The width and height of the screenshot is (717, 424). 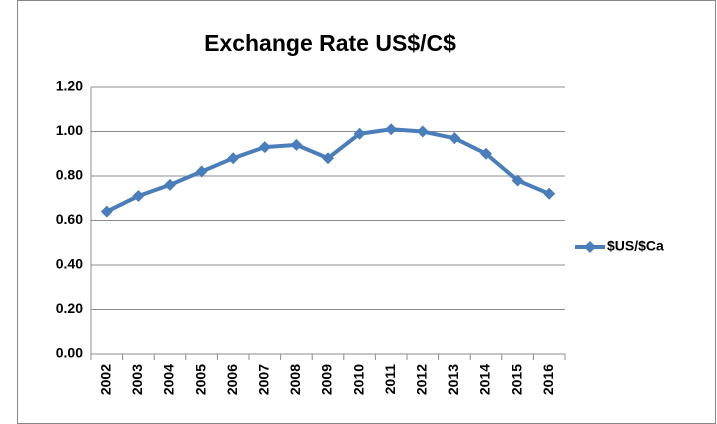 I want to click on x-tick-label: 2007, so click(x=264, y=379).